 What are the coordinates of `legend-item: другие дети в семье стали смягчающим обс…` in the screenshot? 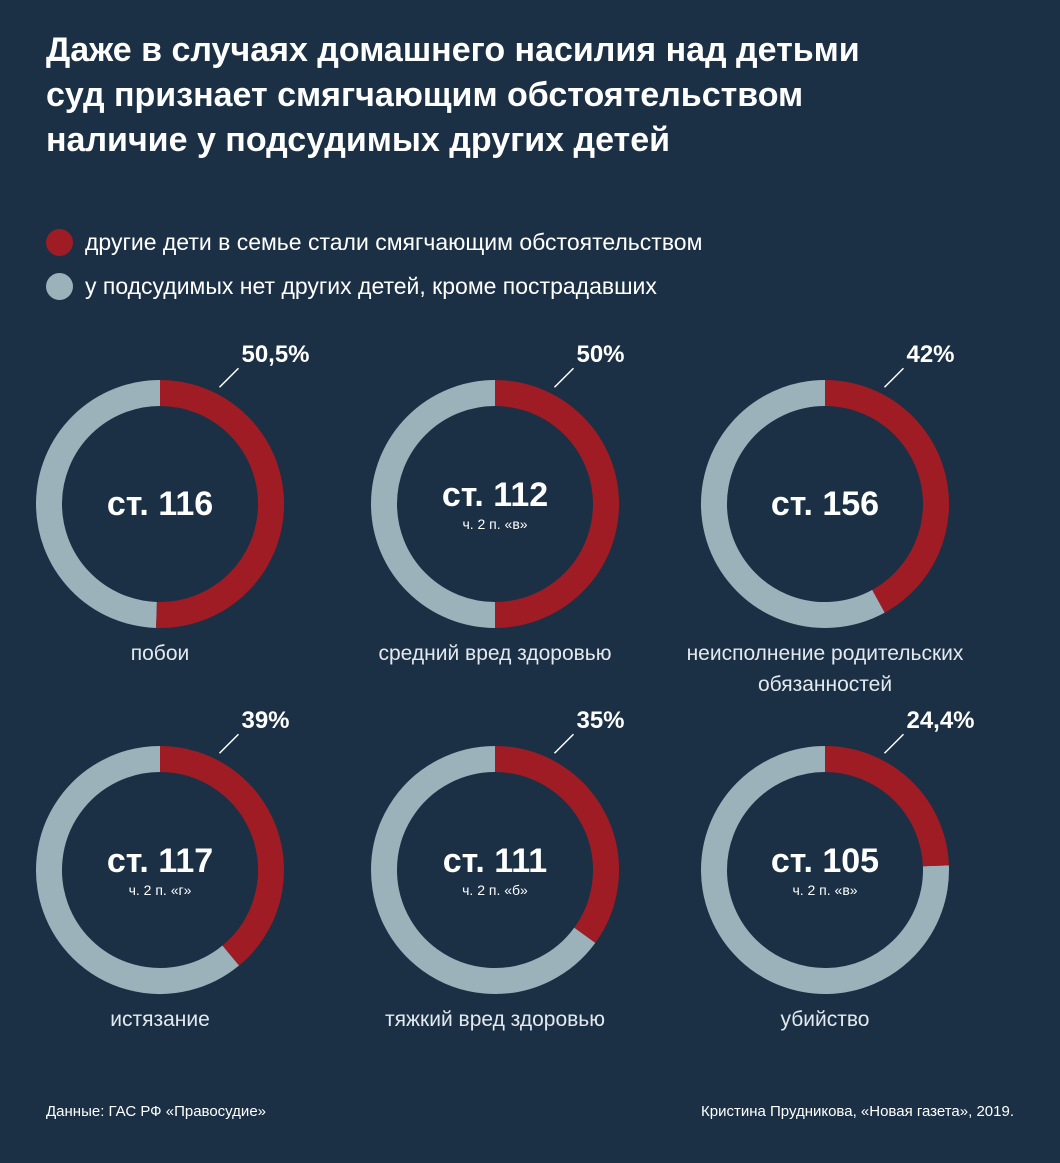 It's located at (374, 242).